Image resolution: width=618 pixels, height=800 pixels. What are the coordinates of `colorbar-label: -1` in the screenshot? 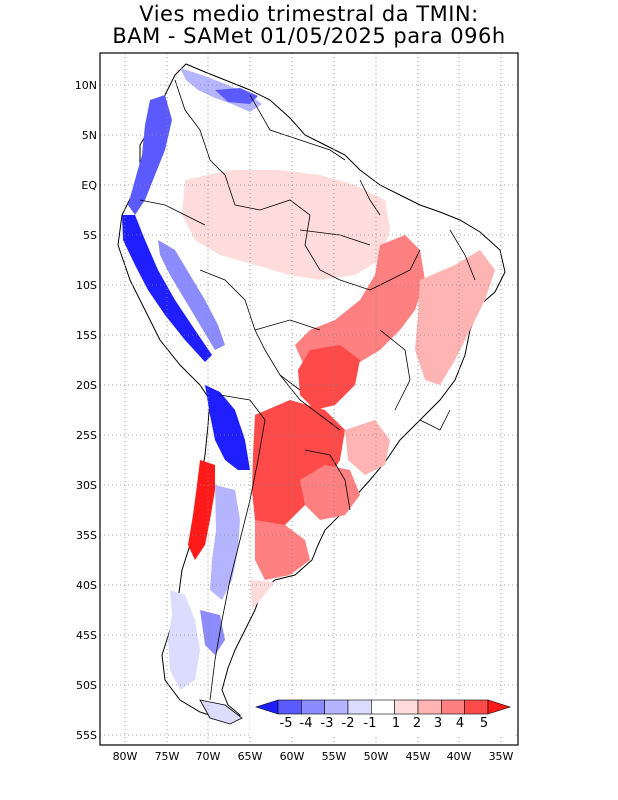 It's located at (370, 723).